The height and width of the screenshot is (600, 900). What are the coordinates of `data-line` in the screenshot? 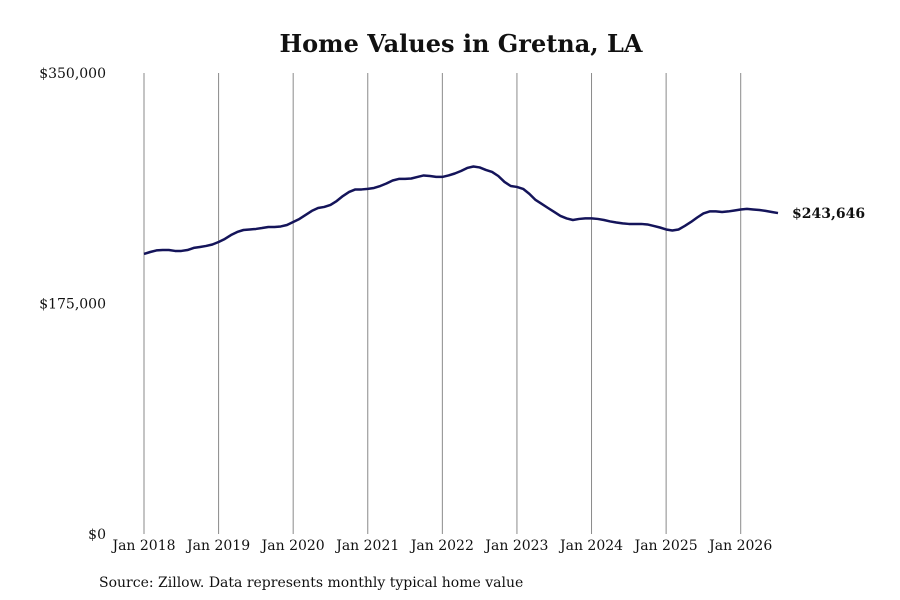 It's located at (461, 210).